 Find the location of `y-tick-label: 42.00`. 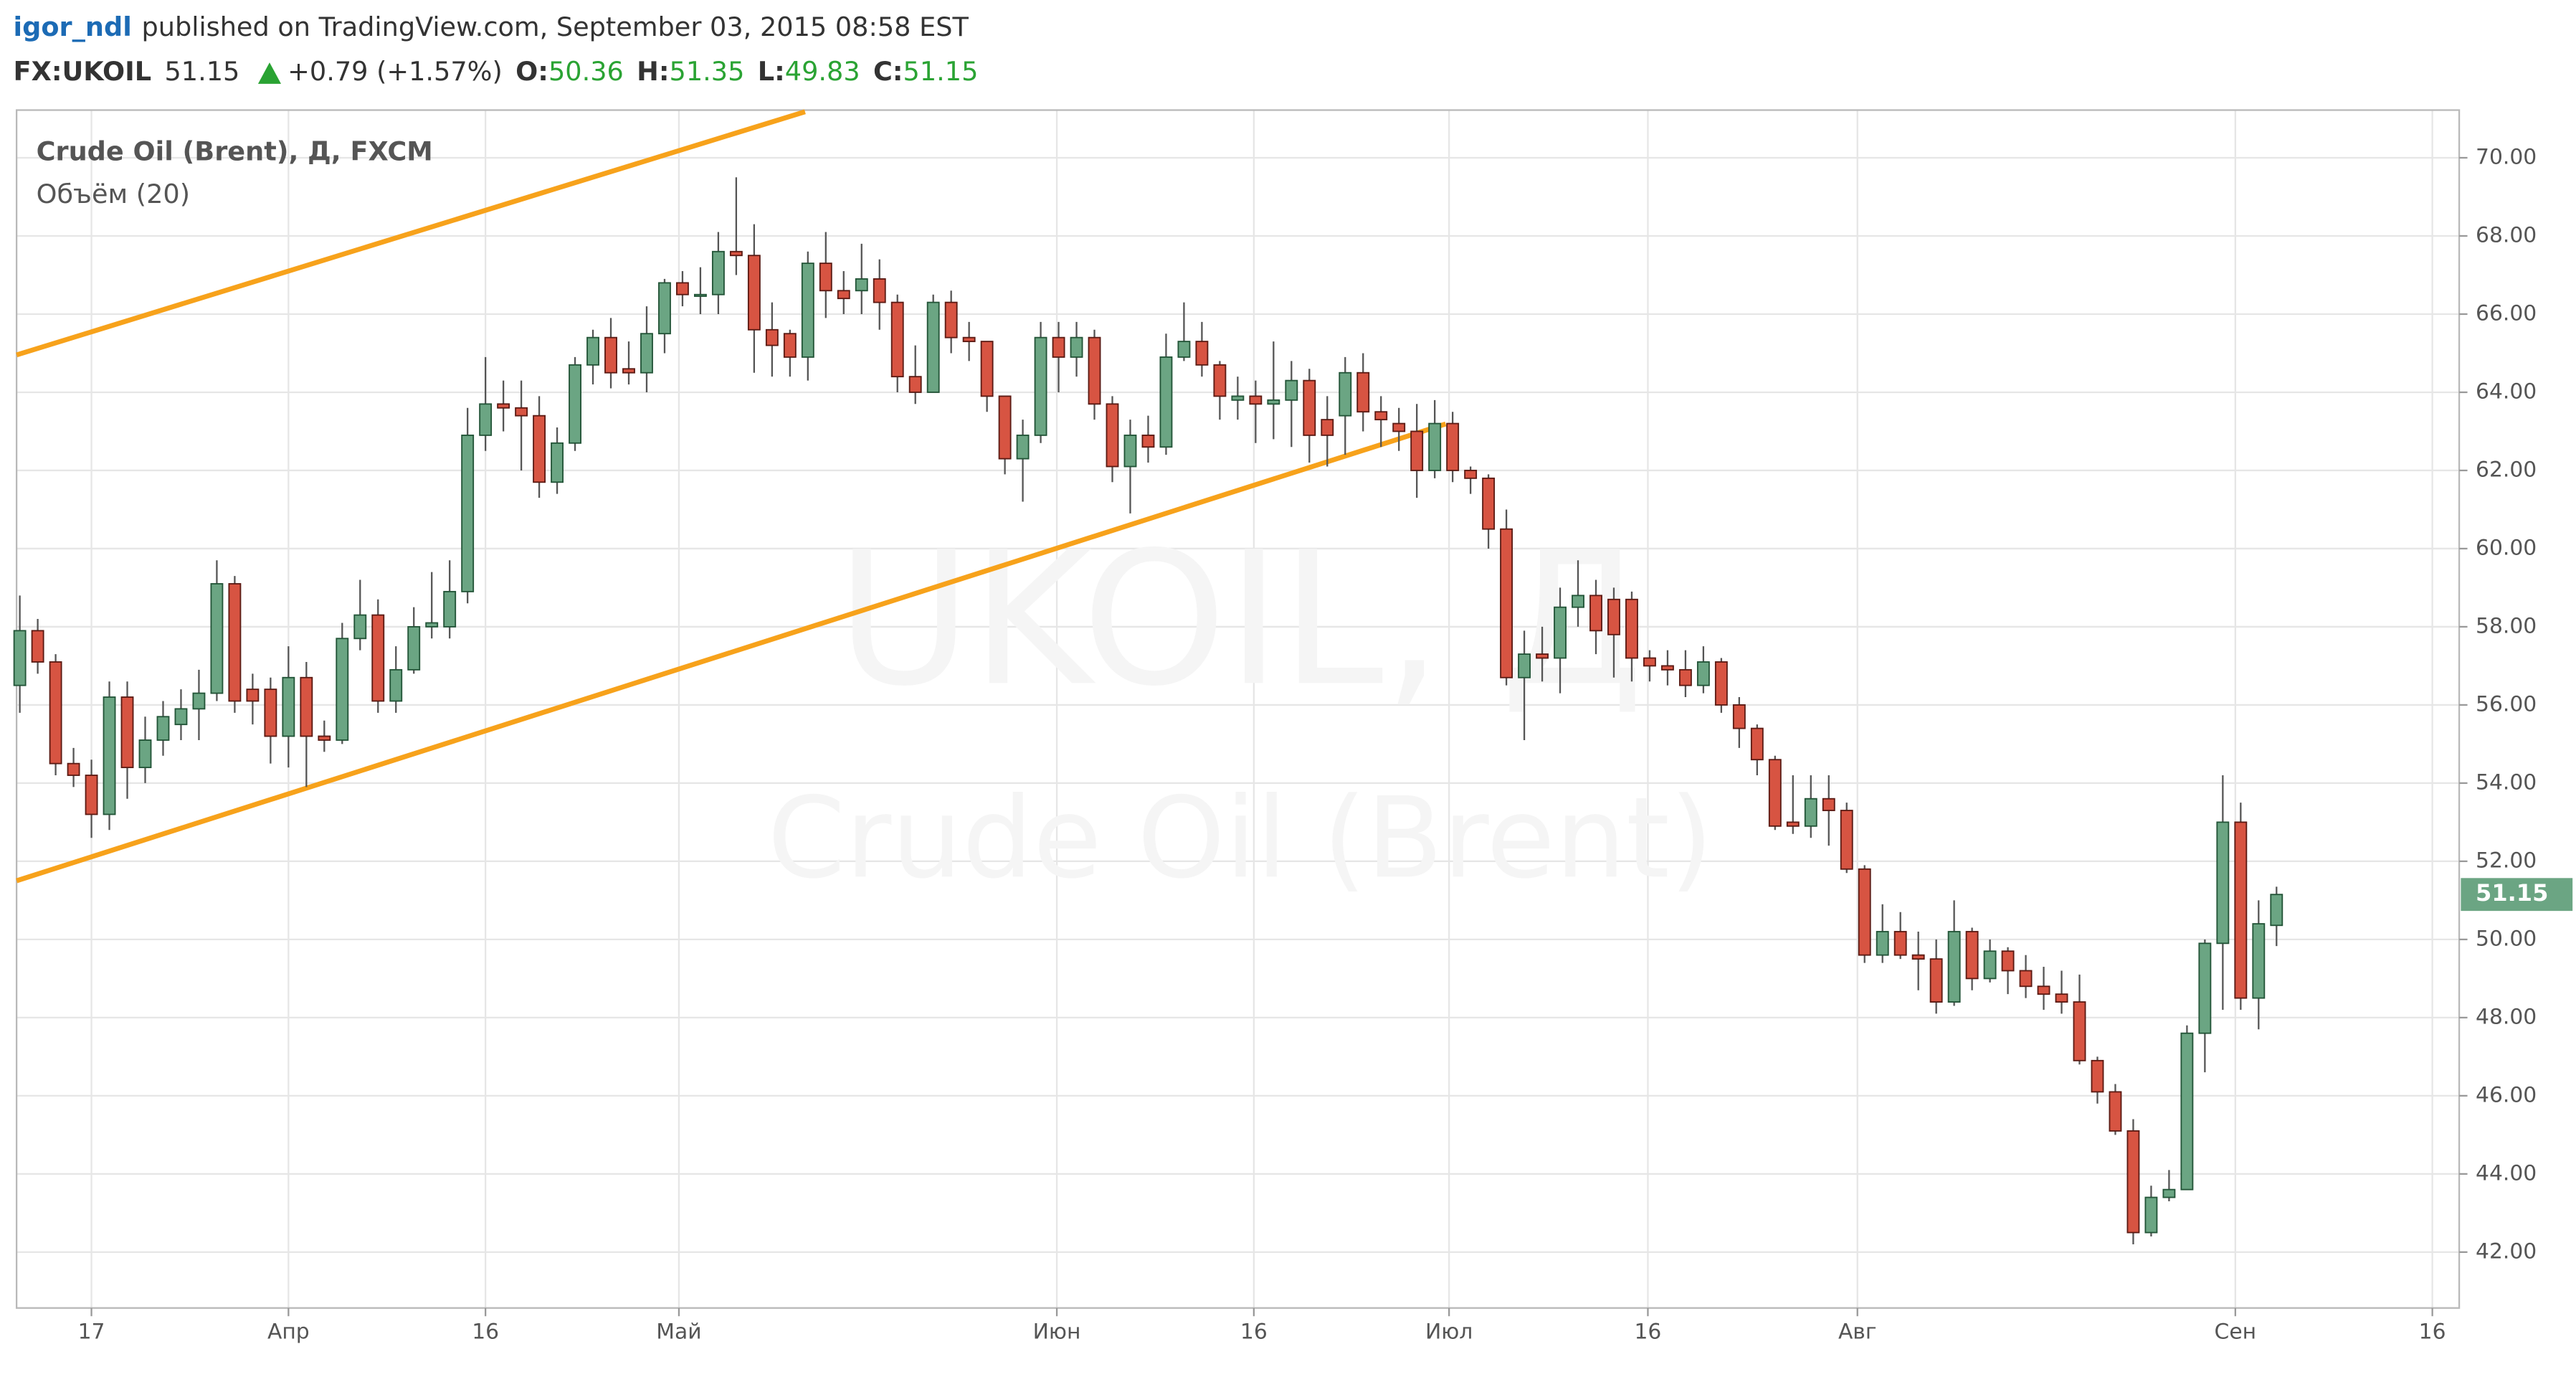

y-tick-label: 42.00 is located at coordinates (2506, 1251).